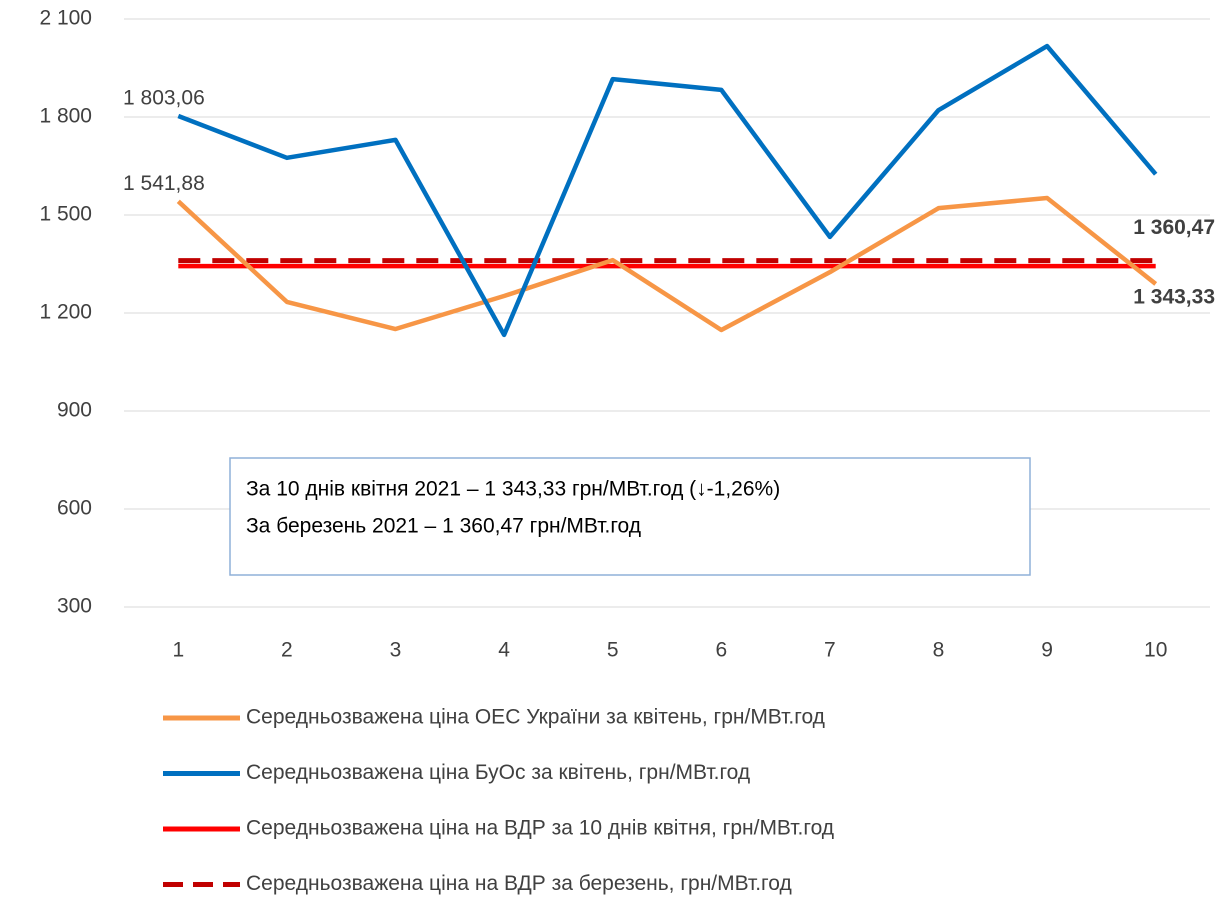 This screenshot has height=900, width=1222. Describe the element at coordinates (65, 18) in the screenshot. I see `y-tick-label: 2 100` at that location.